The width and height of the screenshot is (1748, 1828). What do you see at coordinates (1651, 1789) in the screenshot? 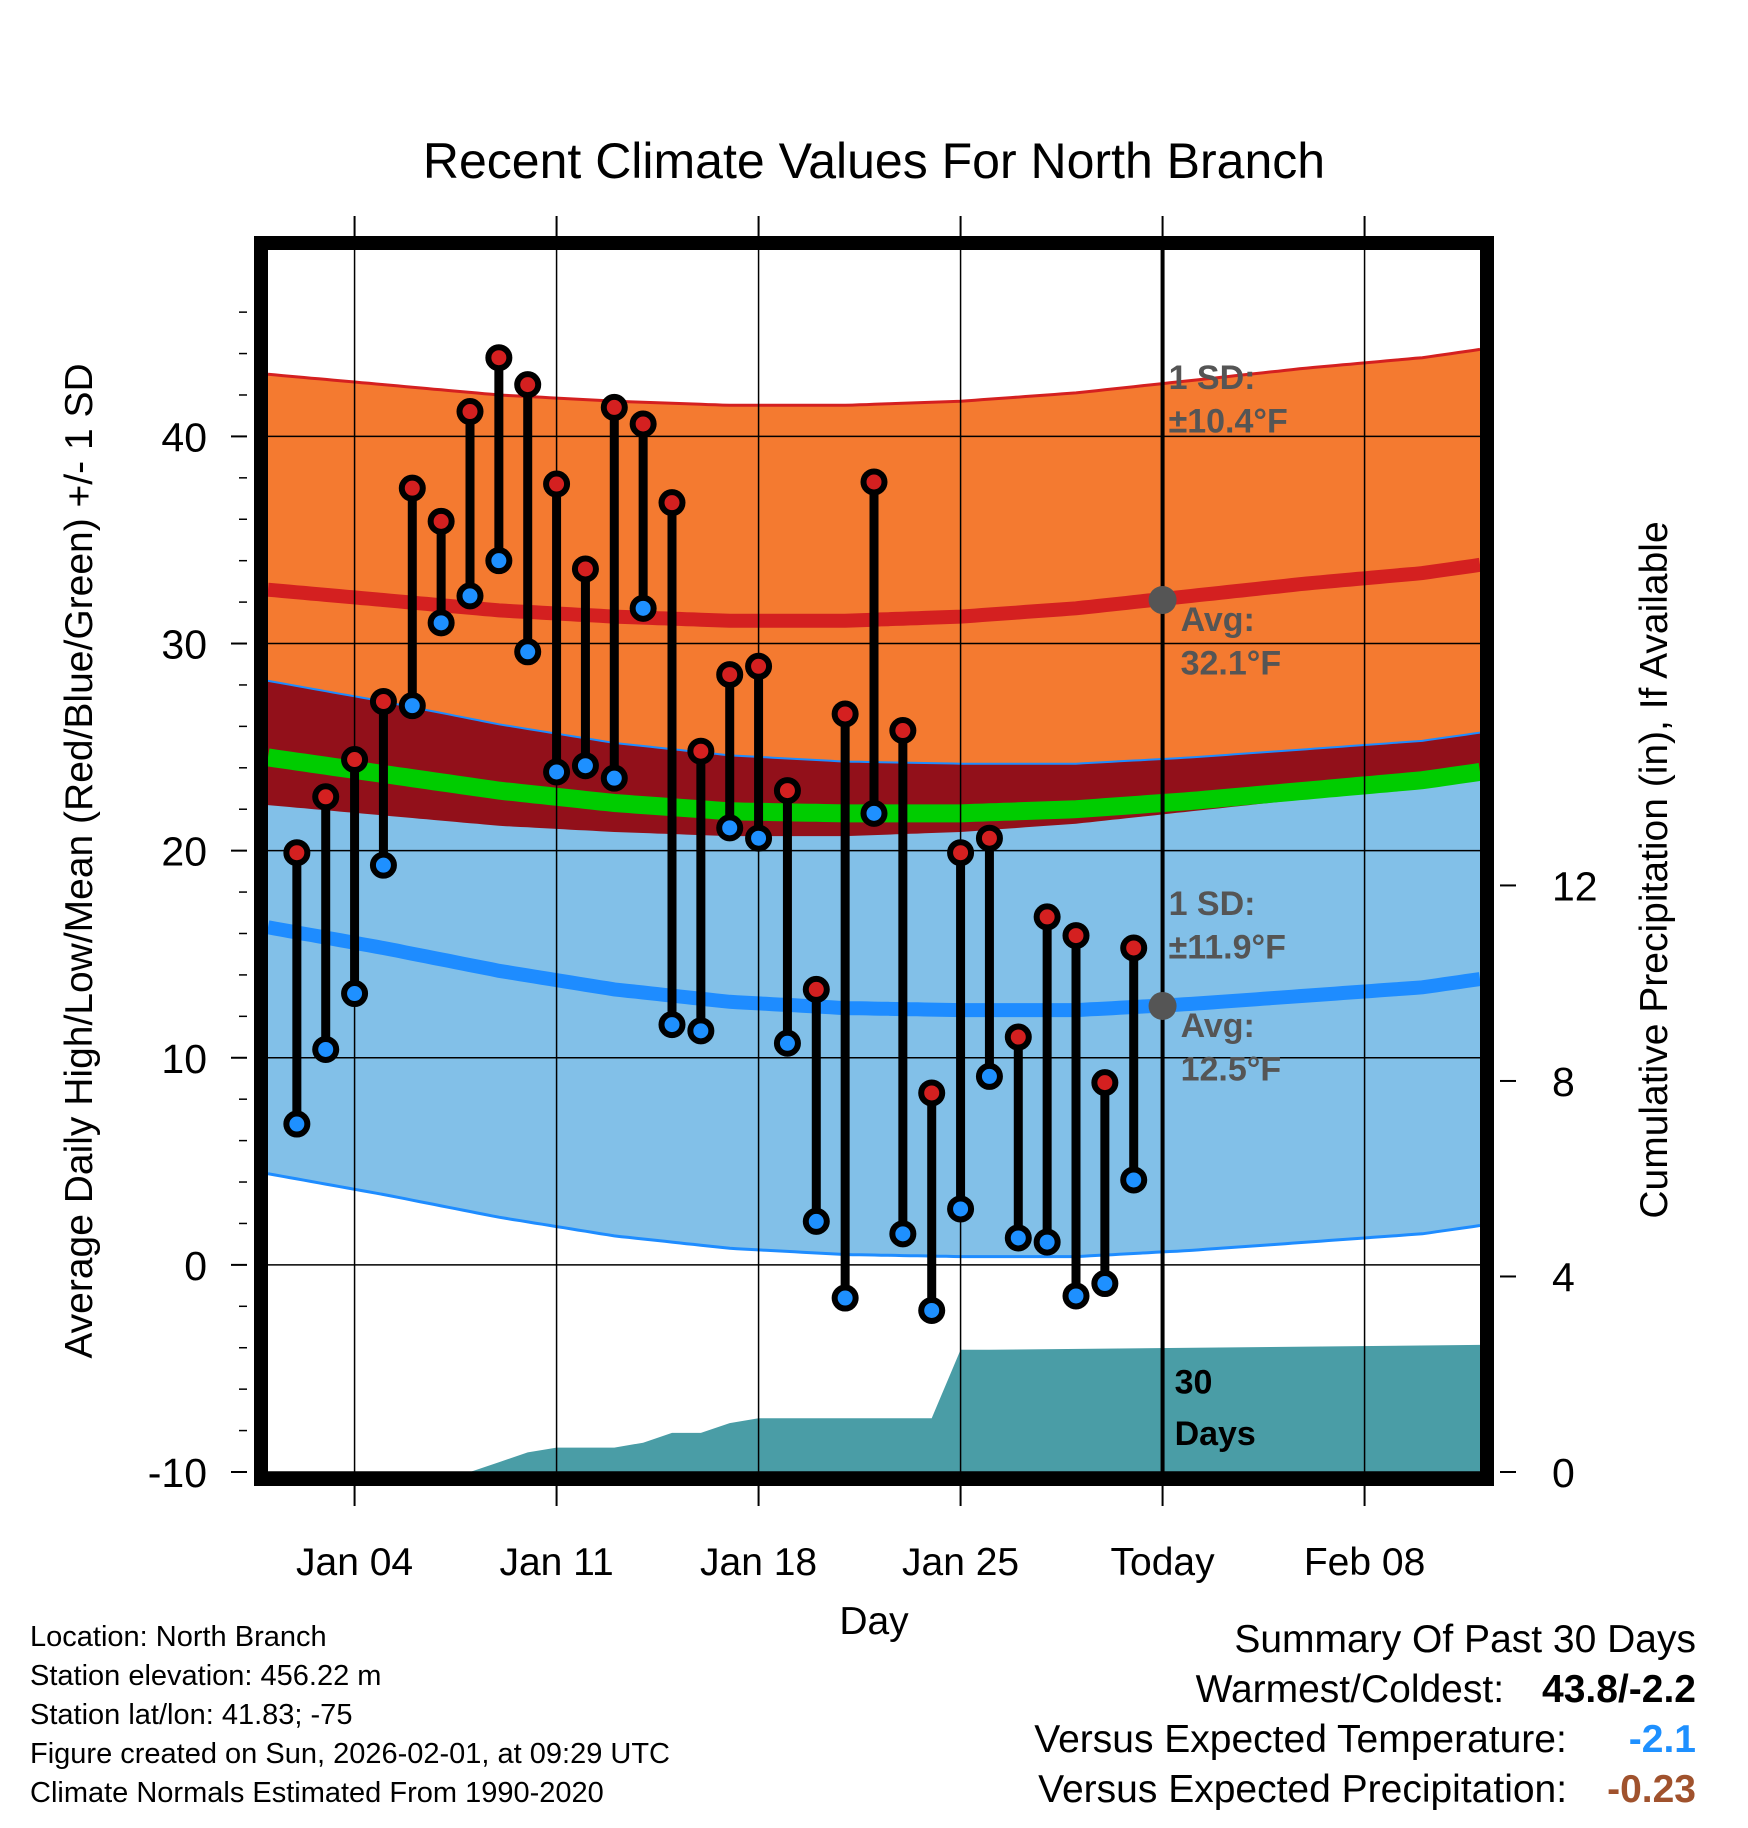
I see `summary-precip-value: -0.23` at bounding box center [1651, 1789].